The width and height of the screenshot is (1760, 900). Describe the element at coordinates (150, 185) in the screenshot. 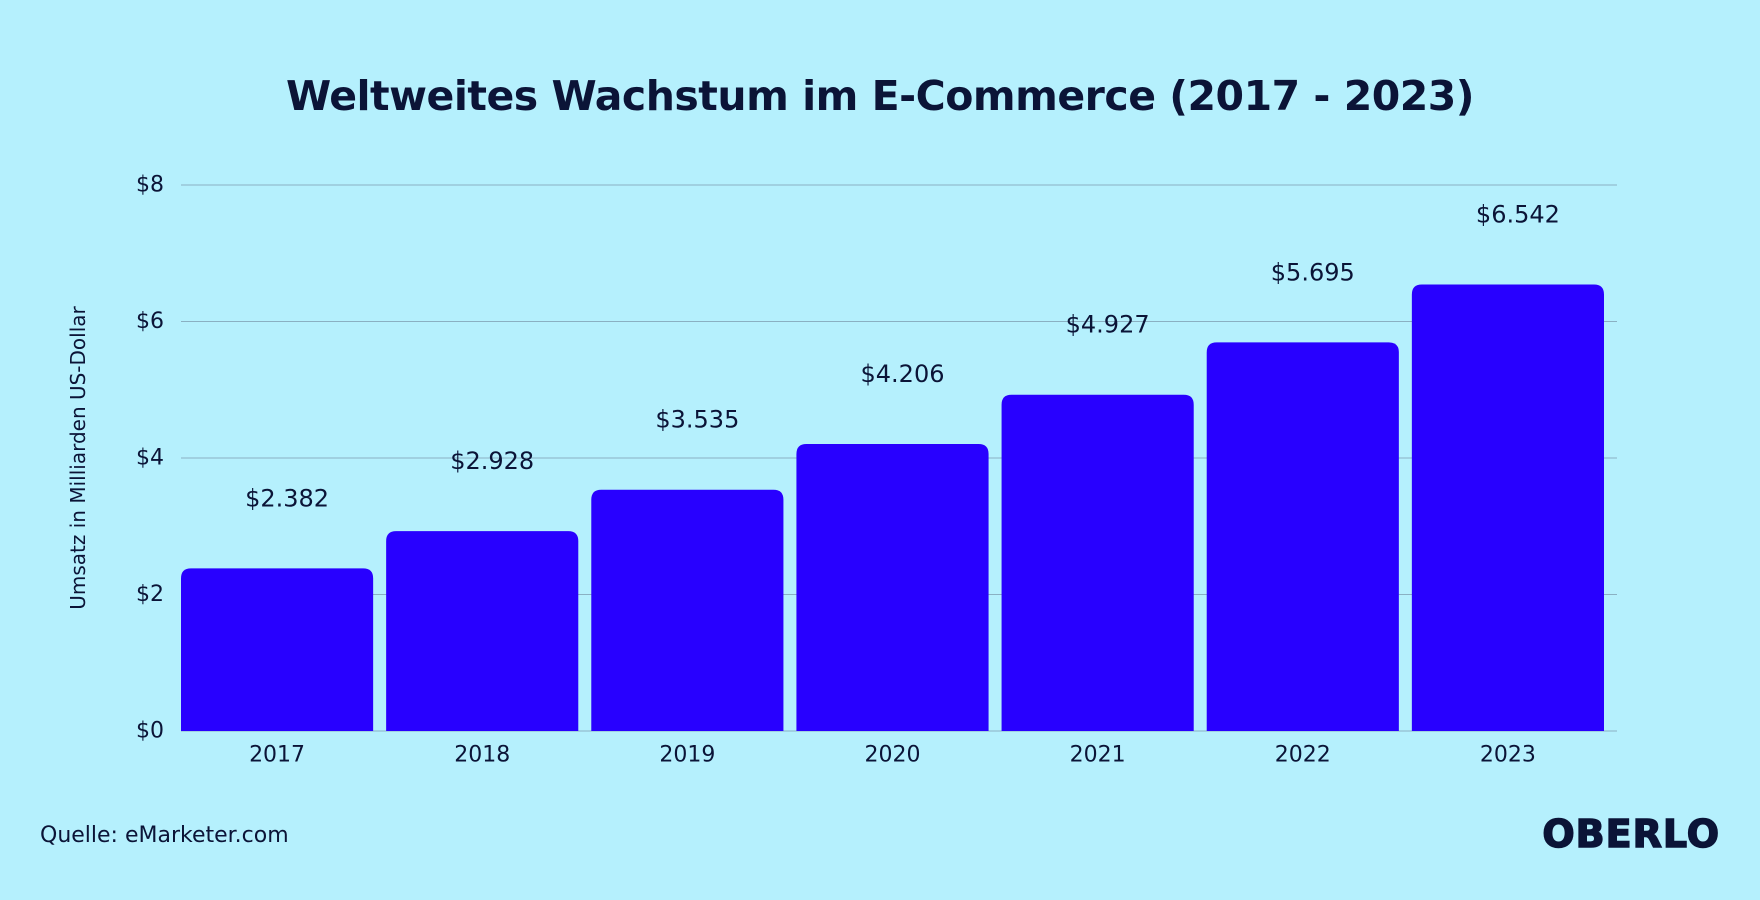

I see `y-tick-label: $8` at that location.